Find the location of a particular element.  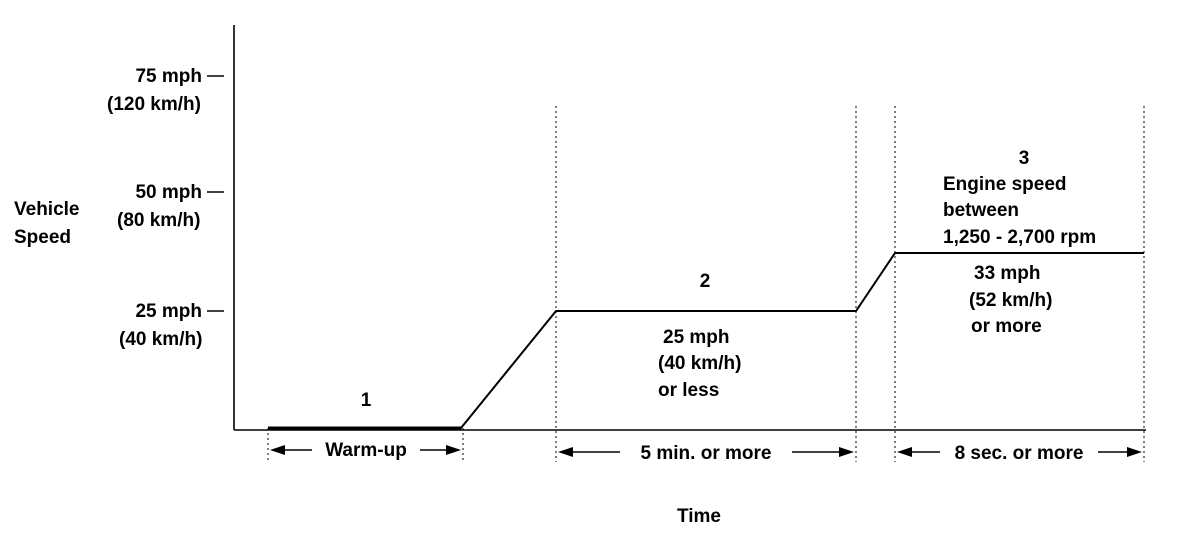

warm-up-arrowhead-left is located at coordinates (277, 450).